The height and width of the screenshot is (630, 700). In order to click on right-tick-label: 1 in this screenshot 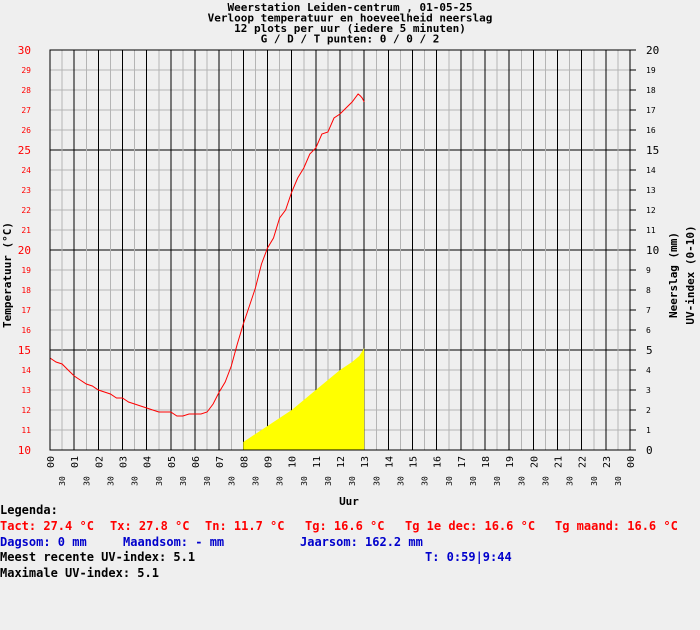, I will do `click(648, 430)`.